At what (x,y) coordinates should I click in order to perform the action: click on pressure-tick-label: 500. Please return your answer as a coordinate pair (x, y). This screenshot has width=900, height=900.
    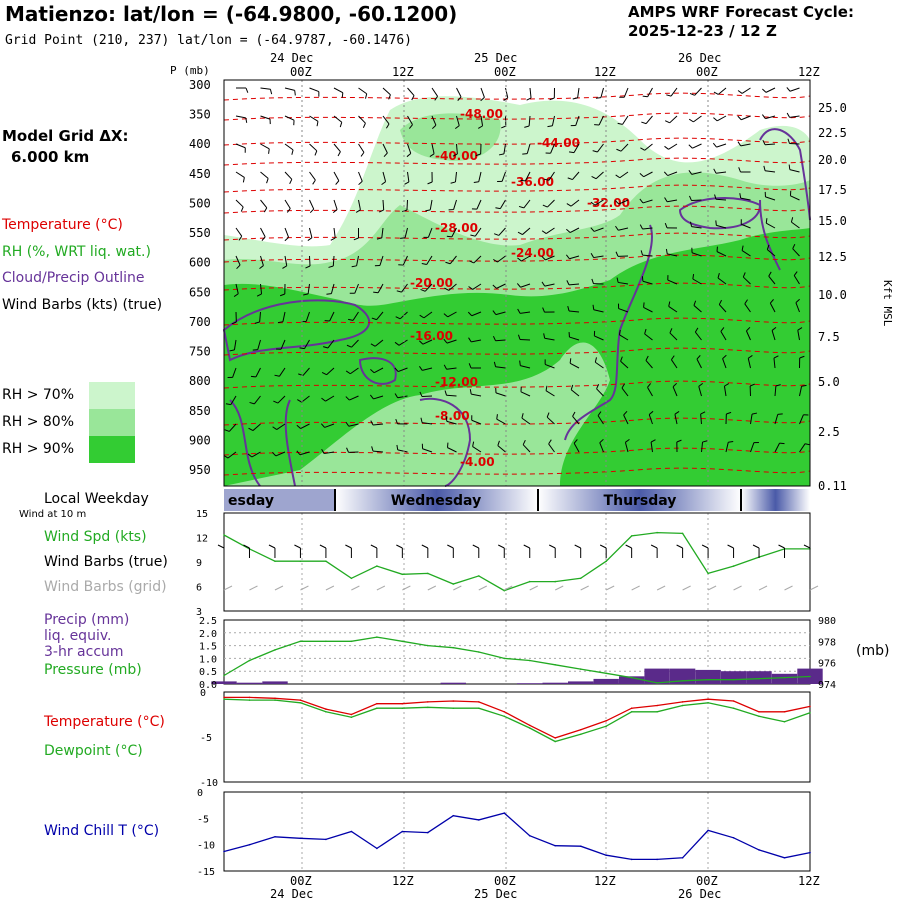
    Looking at the image, I should click on (200, 203).